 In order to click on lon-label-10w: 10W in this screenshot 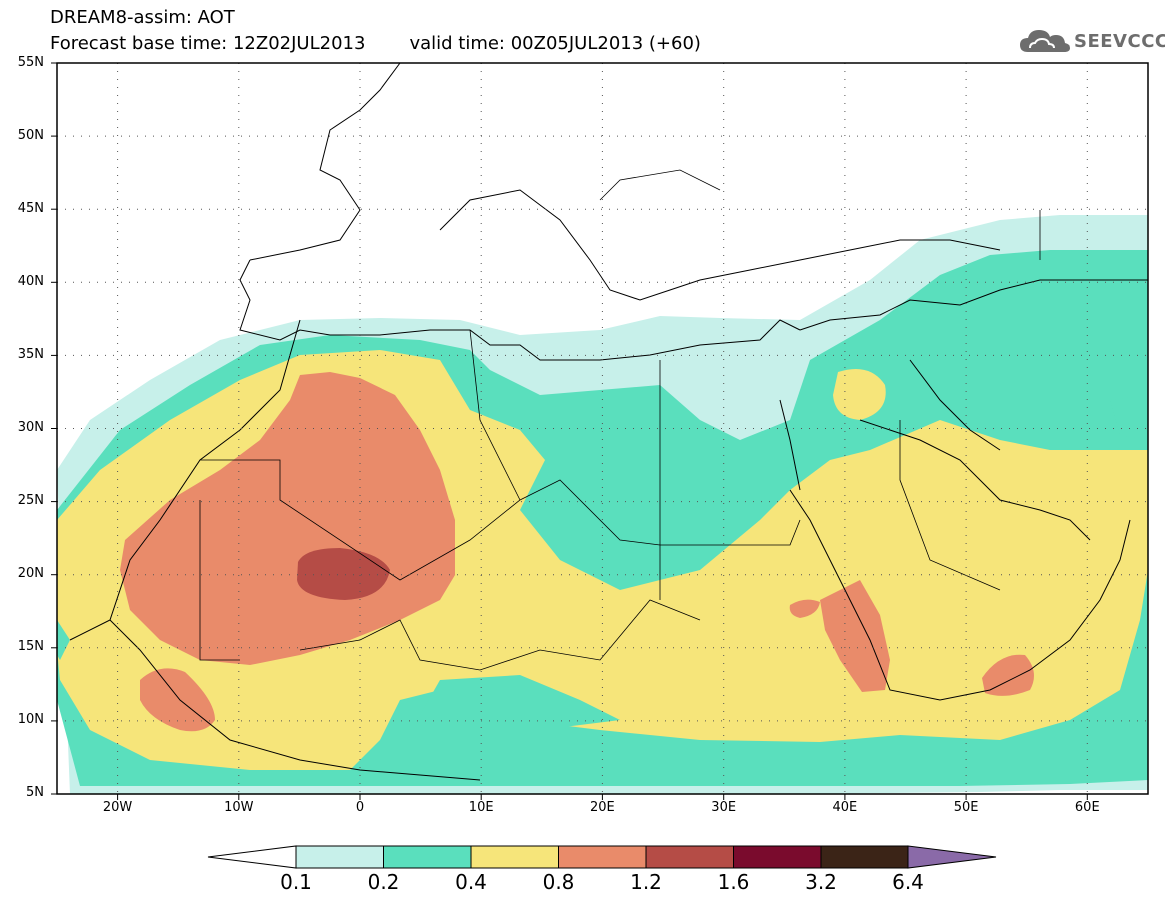, I will do `click(239, 807)`.